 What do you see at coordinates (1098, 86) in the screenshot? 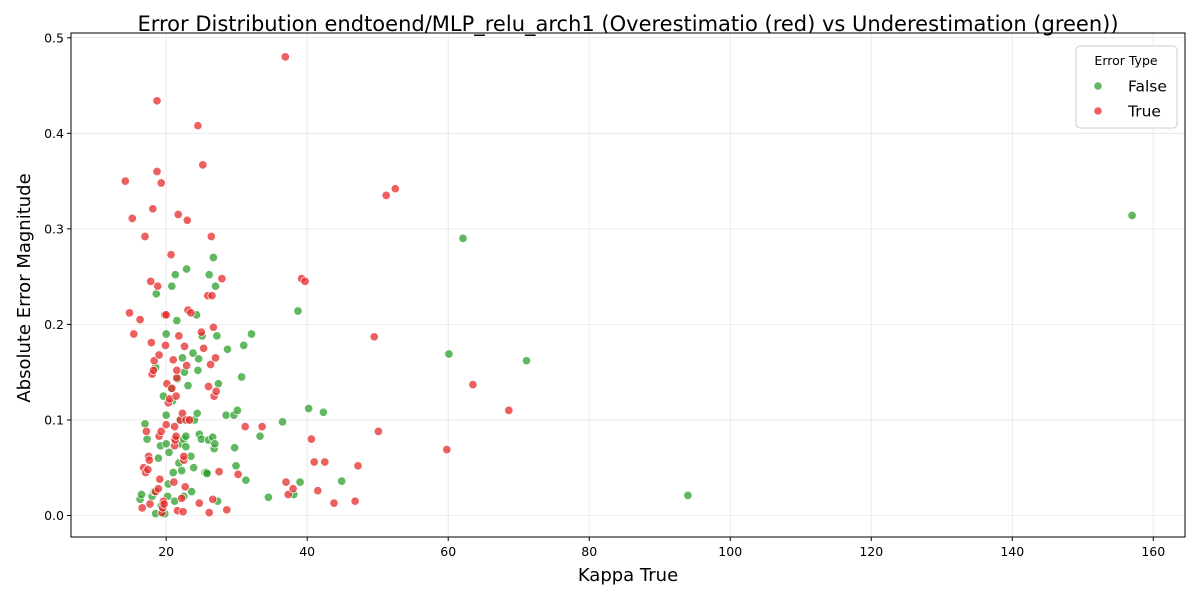
I see `legend-marker-false` at bounding box center [1098, 86].